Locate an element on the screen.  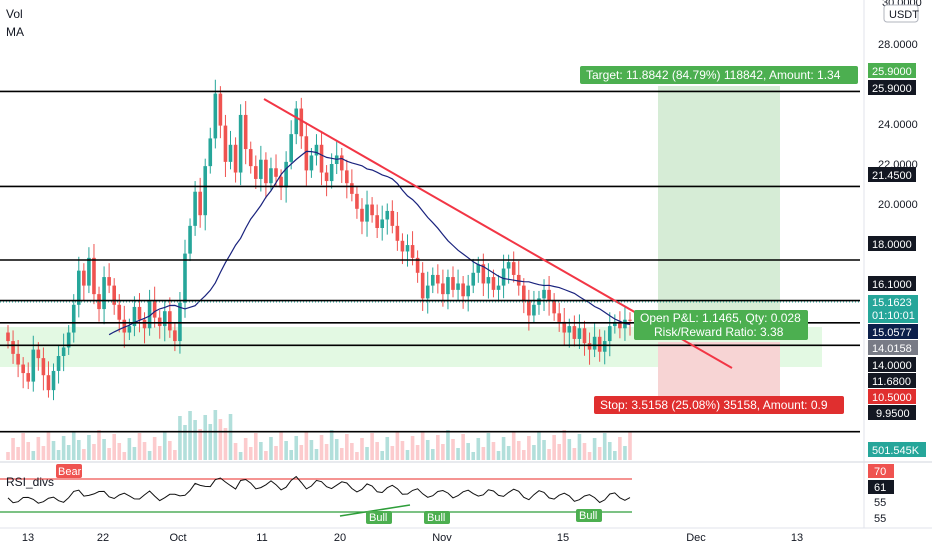
pnl-label-box is located at coordinates (721, 325).